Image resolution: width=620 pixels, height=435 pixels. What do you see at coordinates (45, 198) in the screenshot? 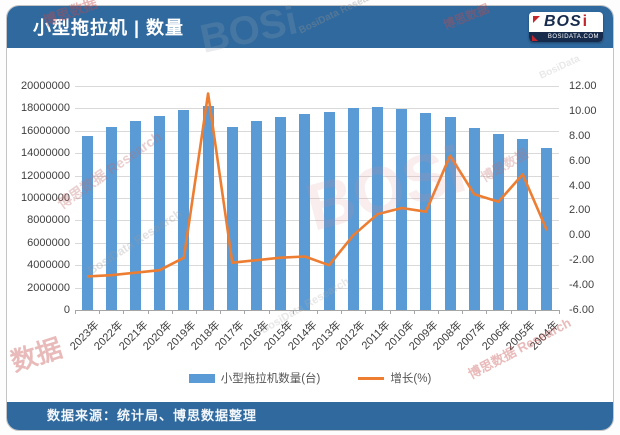
I see `left-axis-tick-label: 10000000` at bounding box center [45, 198].